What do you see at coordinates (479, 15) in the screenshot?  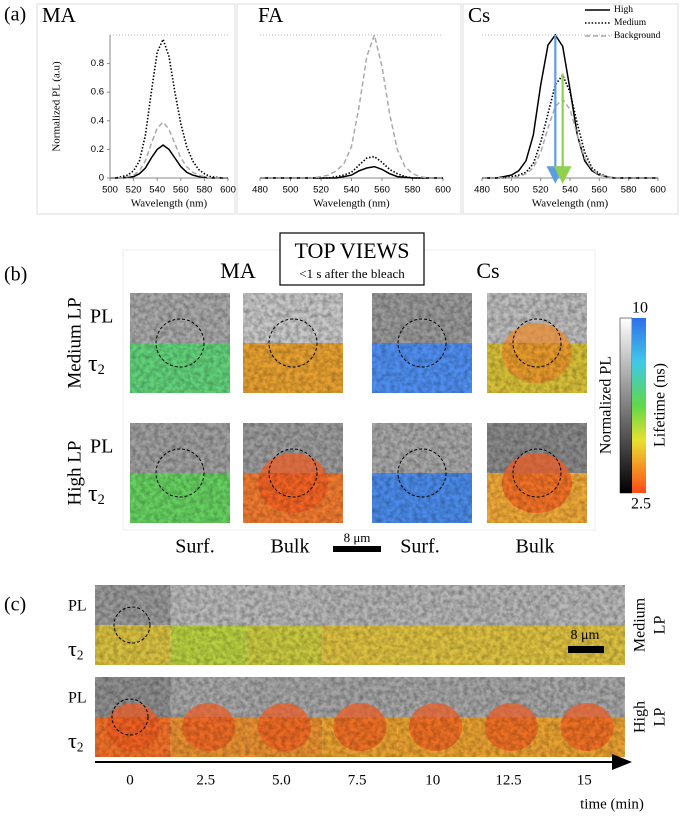 I see `chart-title: Cs` at bounding box center [479, 15].